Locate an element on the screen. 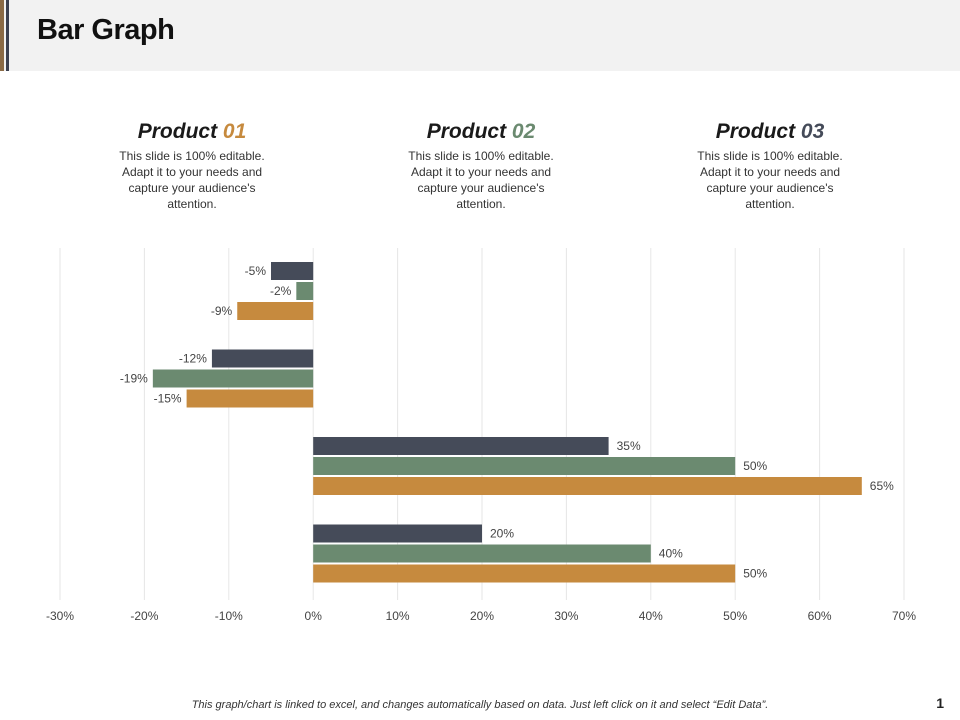 The height and width of the screenshot is (720, 960). x-tick-label: -30% is located at coordinates (60, 616).